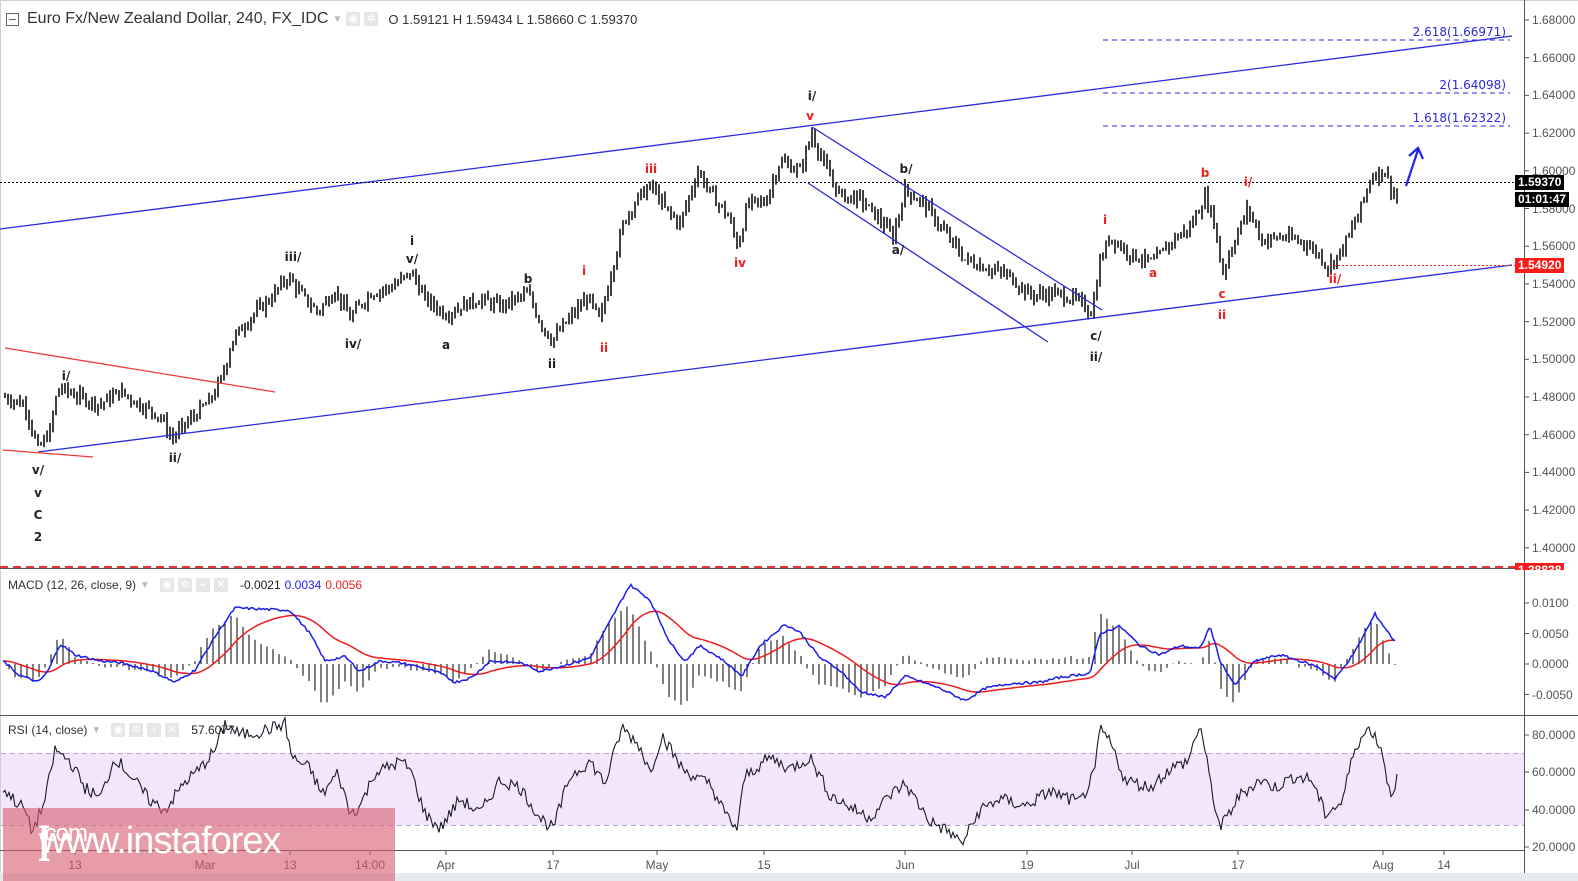  I want to click on macd-tick-label: 0.0100, so click(1550, 603).